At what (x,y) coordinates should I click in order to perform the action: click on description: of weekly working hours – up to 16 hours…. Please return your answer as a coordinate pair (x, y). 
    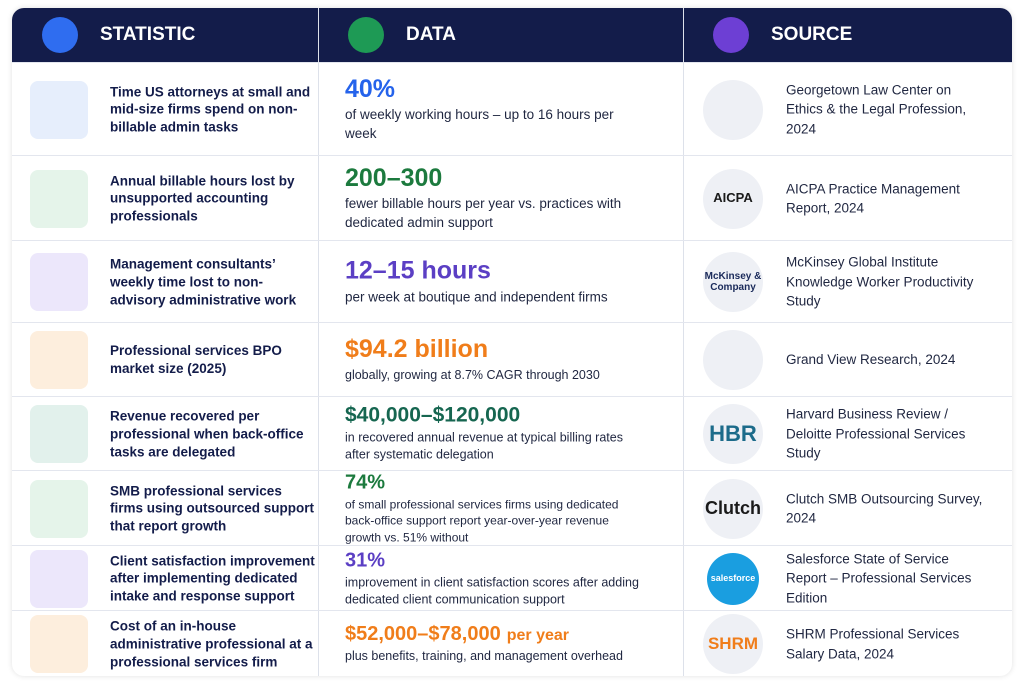
    Looking at the image, I should click on (479, 124).